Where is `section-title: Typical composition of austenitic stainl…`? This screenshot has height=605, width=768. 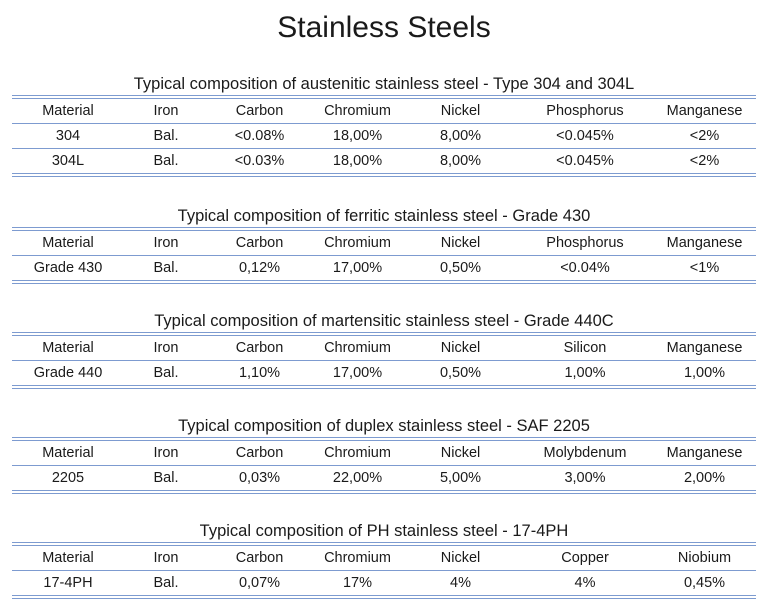 section-title: Typical composition of austenitic stainl… is located at coordinates (384, 84).